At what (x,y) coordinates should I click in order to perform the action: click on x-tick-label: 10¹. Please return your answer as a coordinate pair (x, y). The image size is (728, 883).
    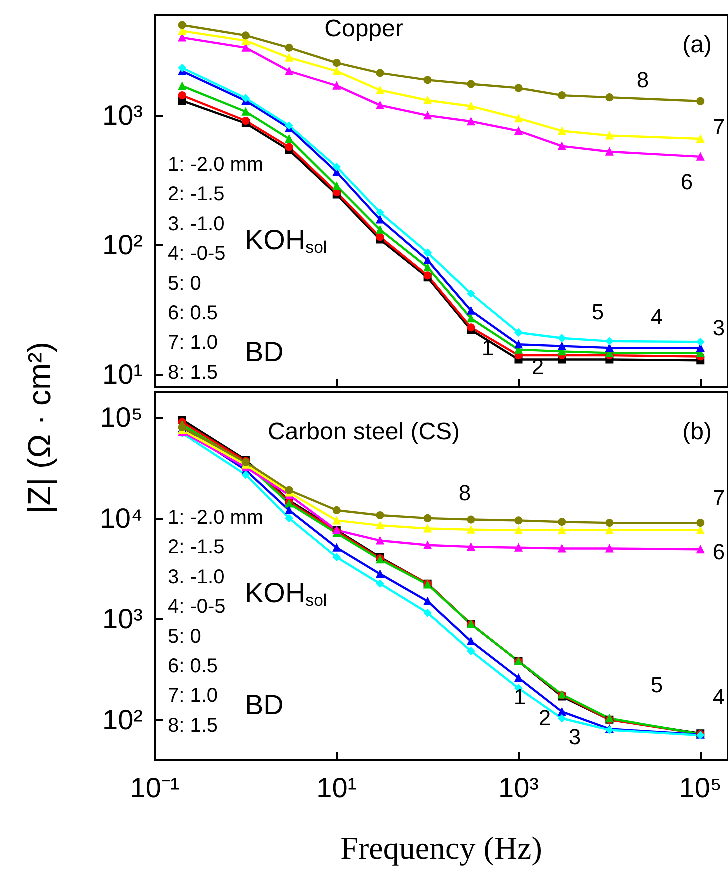
    Looking at the image, I should click on (337, 788).